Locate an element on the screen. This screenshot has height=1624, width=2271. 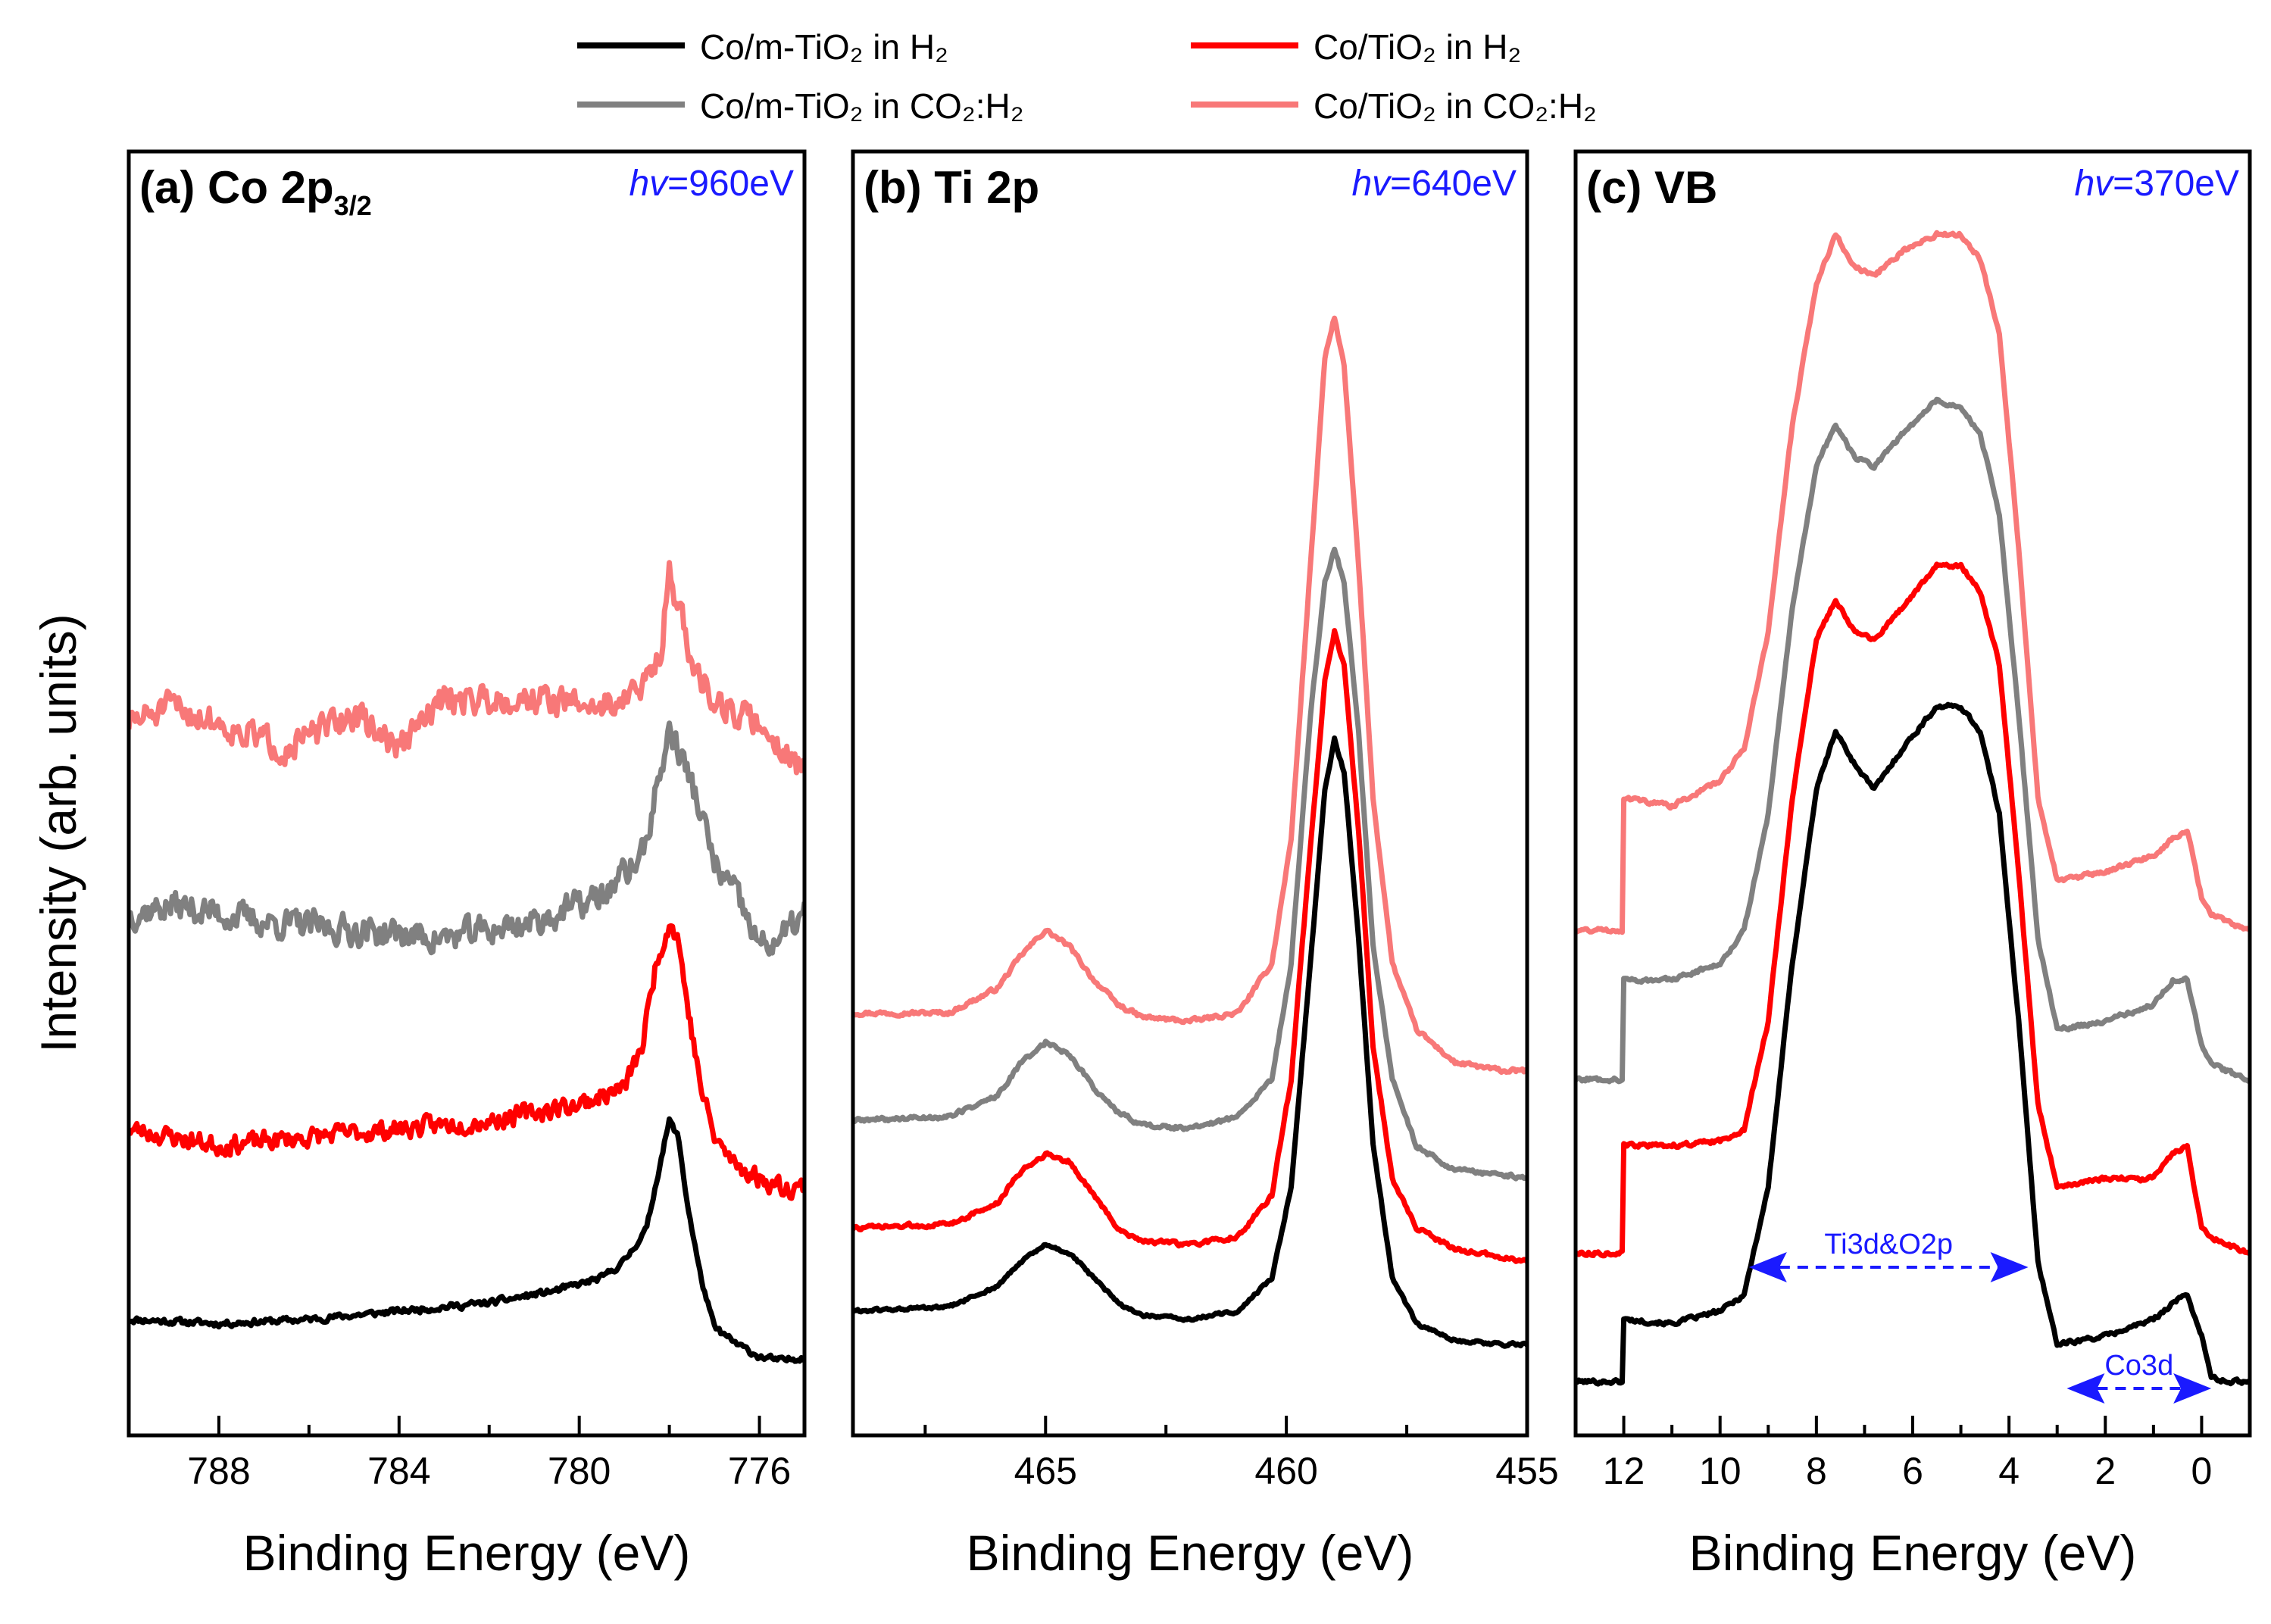
x-tick-label: 12 is located at coordinates (1624, 1471).